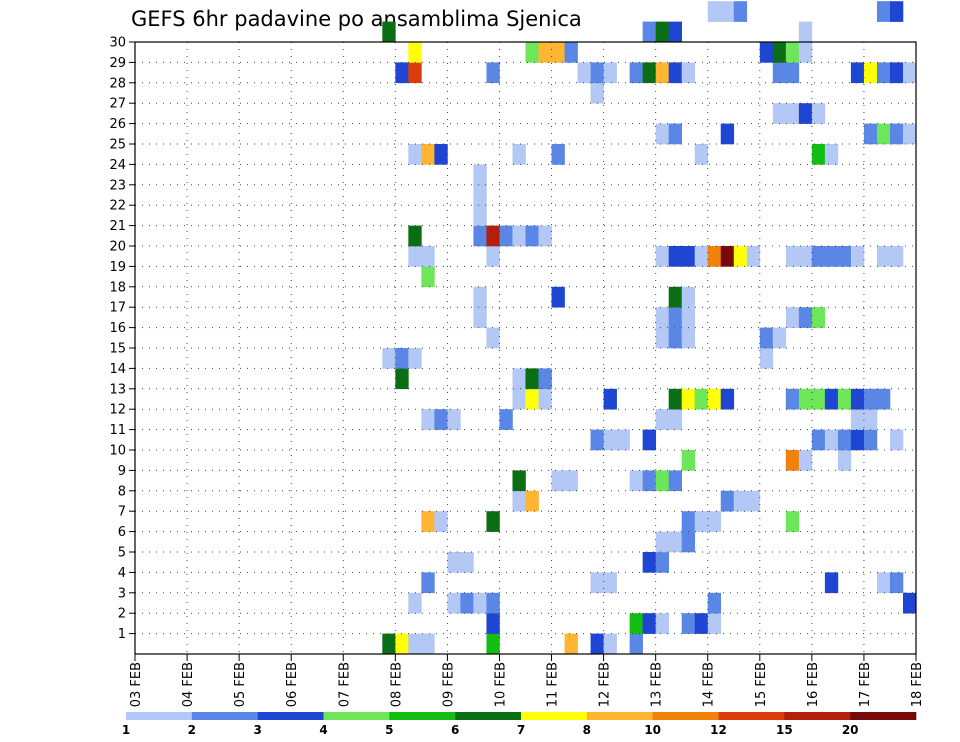 The height and width of the screenshot is (742, 960). What do you see at coordinates (521, 730) in the screenshot?
I see `colorbar-label: 7` at bounding box center [521, 730].